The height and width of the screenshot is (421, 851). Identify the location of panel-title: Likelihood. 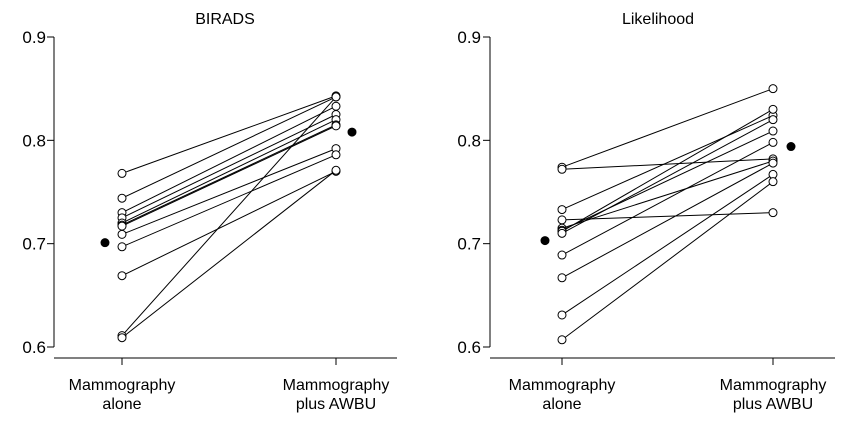
(658, 19).